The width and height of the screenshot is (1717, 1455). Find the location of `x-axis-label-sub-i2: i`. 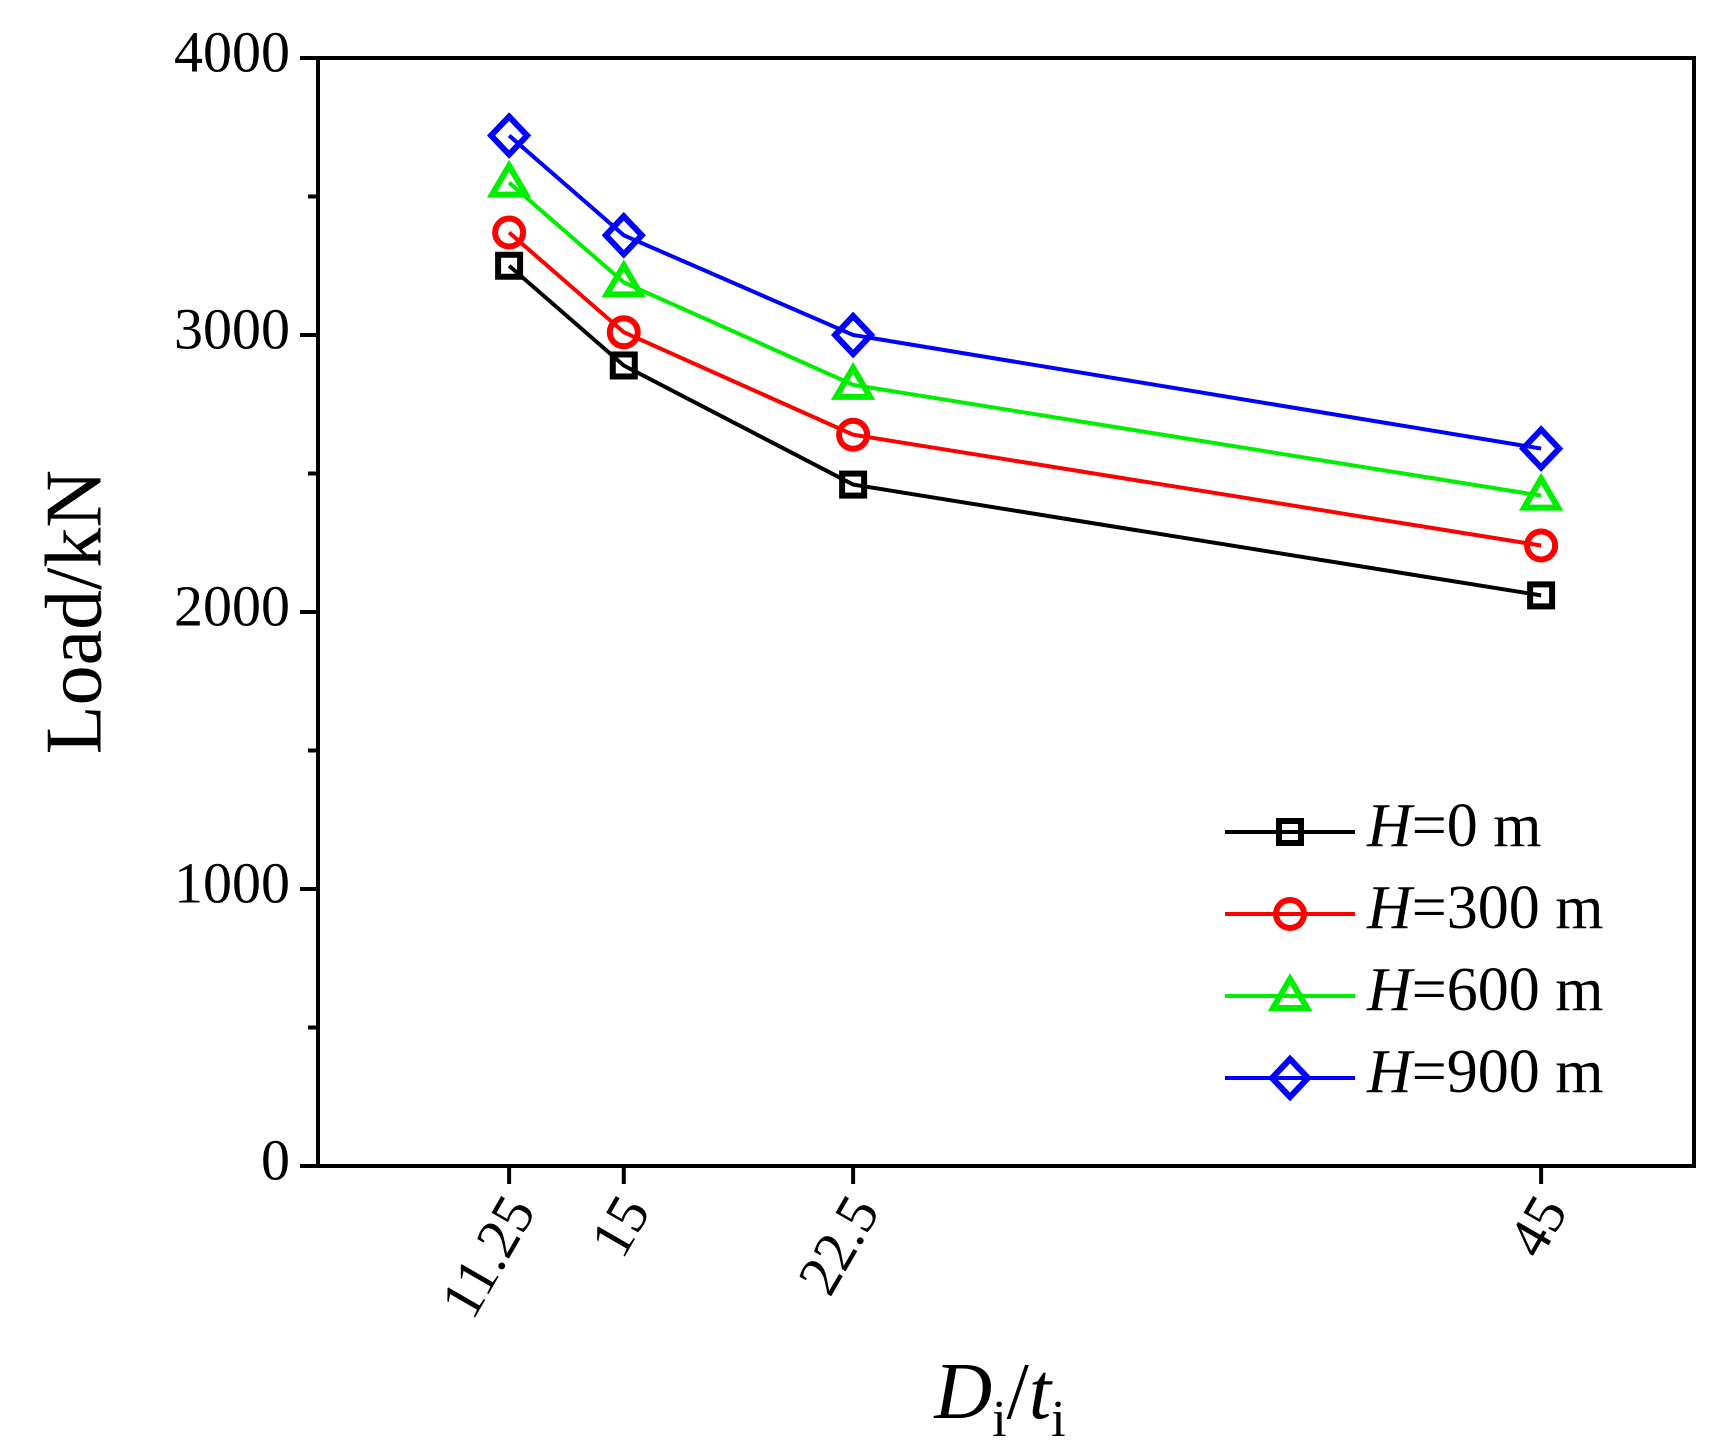

x-axis-label-sub-i2: i is located at coordinates (1058, 1419).